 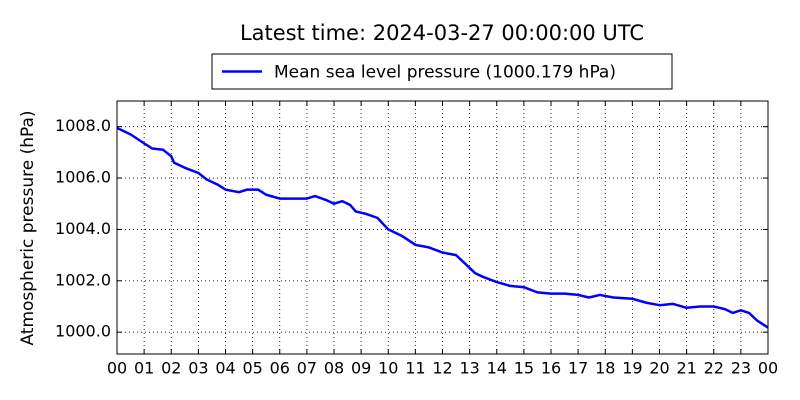 I want to click on x-tick-label: 04, so click(x=225, y=368).